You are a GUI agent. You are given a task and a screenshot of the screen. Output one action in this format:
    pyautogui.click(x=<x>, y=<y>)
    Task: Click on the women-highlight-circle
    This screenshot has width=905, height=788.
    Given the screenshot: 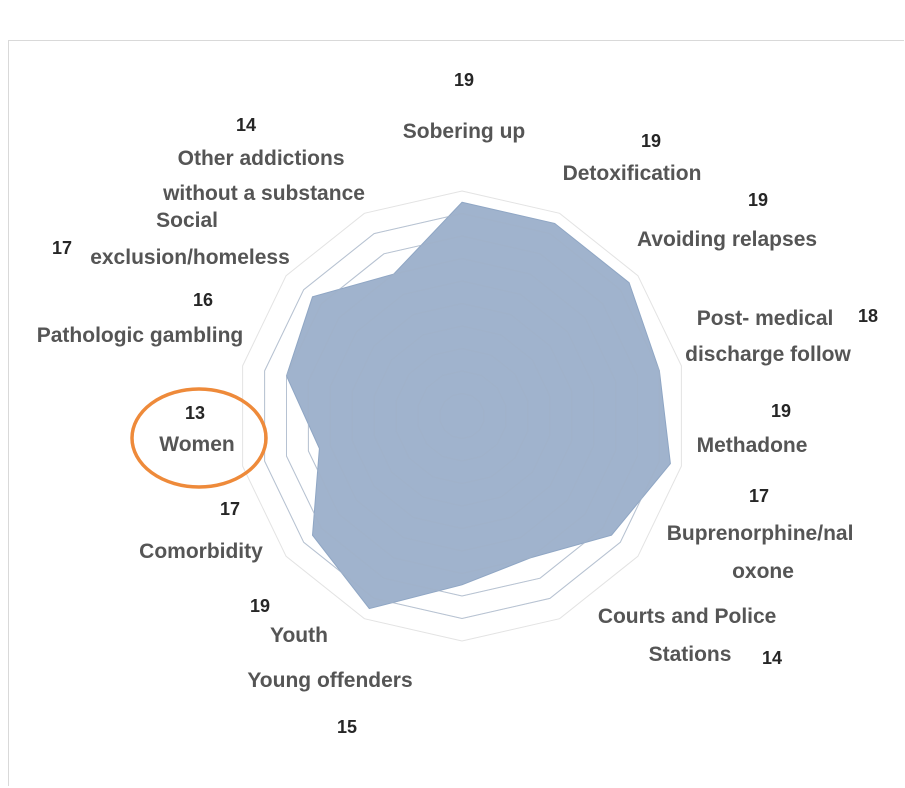 What is the action you would take?
    pyautogui.click(x=199, y=438)
    